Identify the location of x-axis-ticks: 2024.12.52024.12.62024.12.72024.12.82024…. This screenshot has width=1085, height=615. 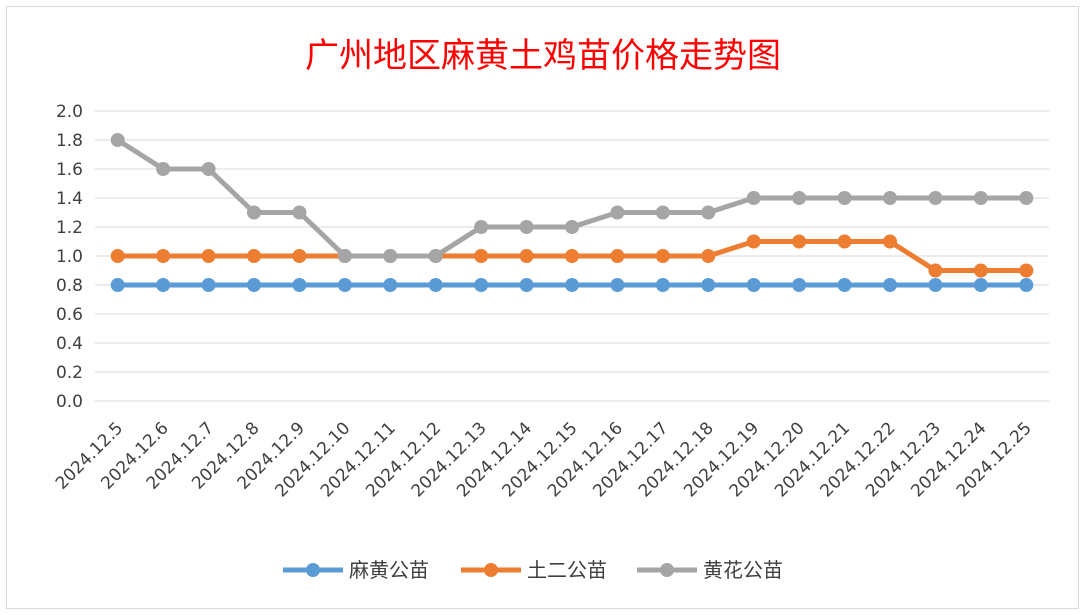
(544, 459).